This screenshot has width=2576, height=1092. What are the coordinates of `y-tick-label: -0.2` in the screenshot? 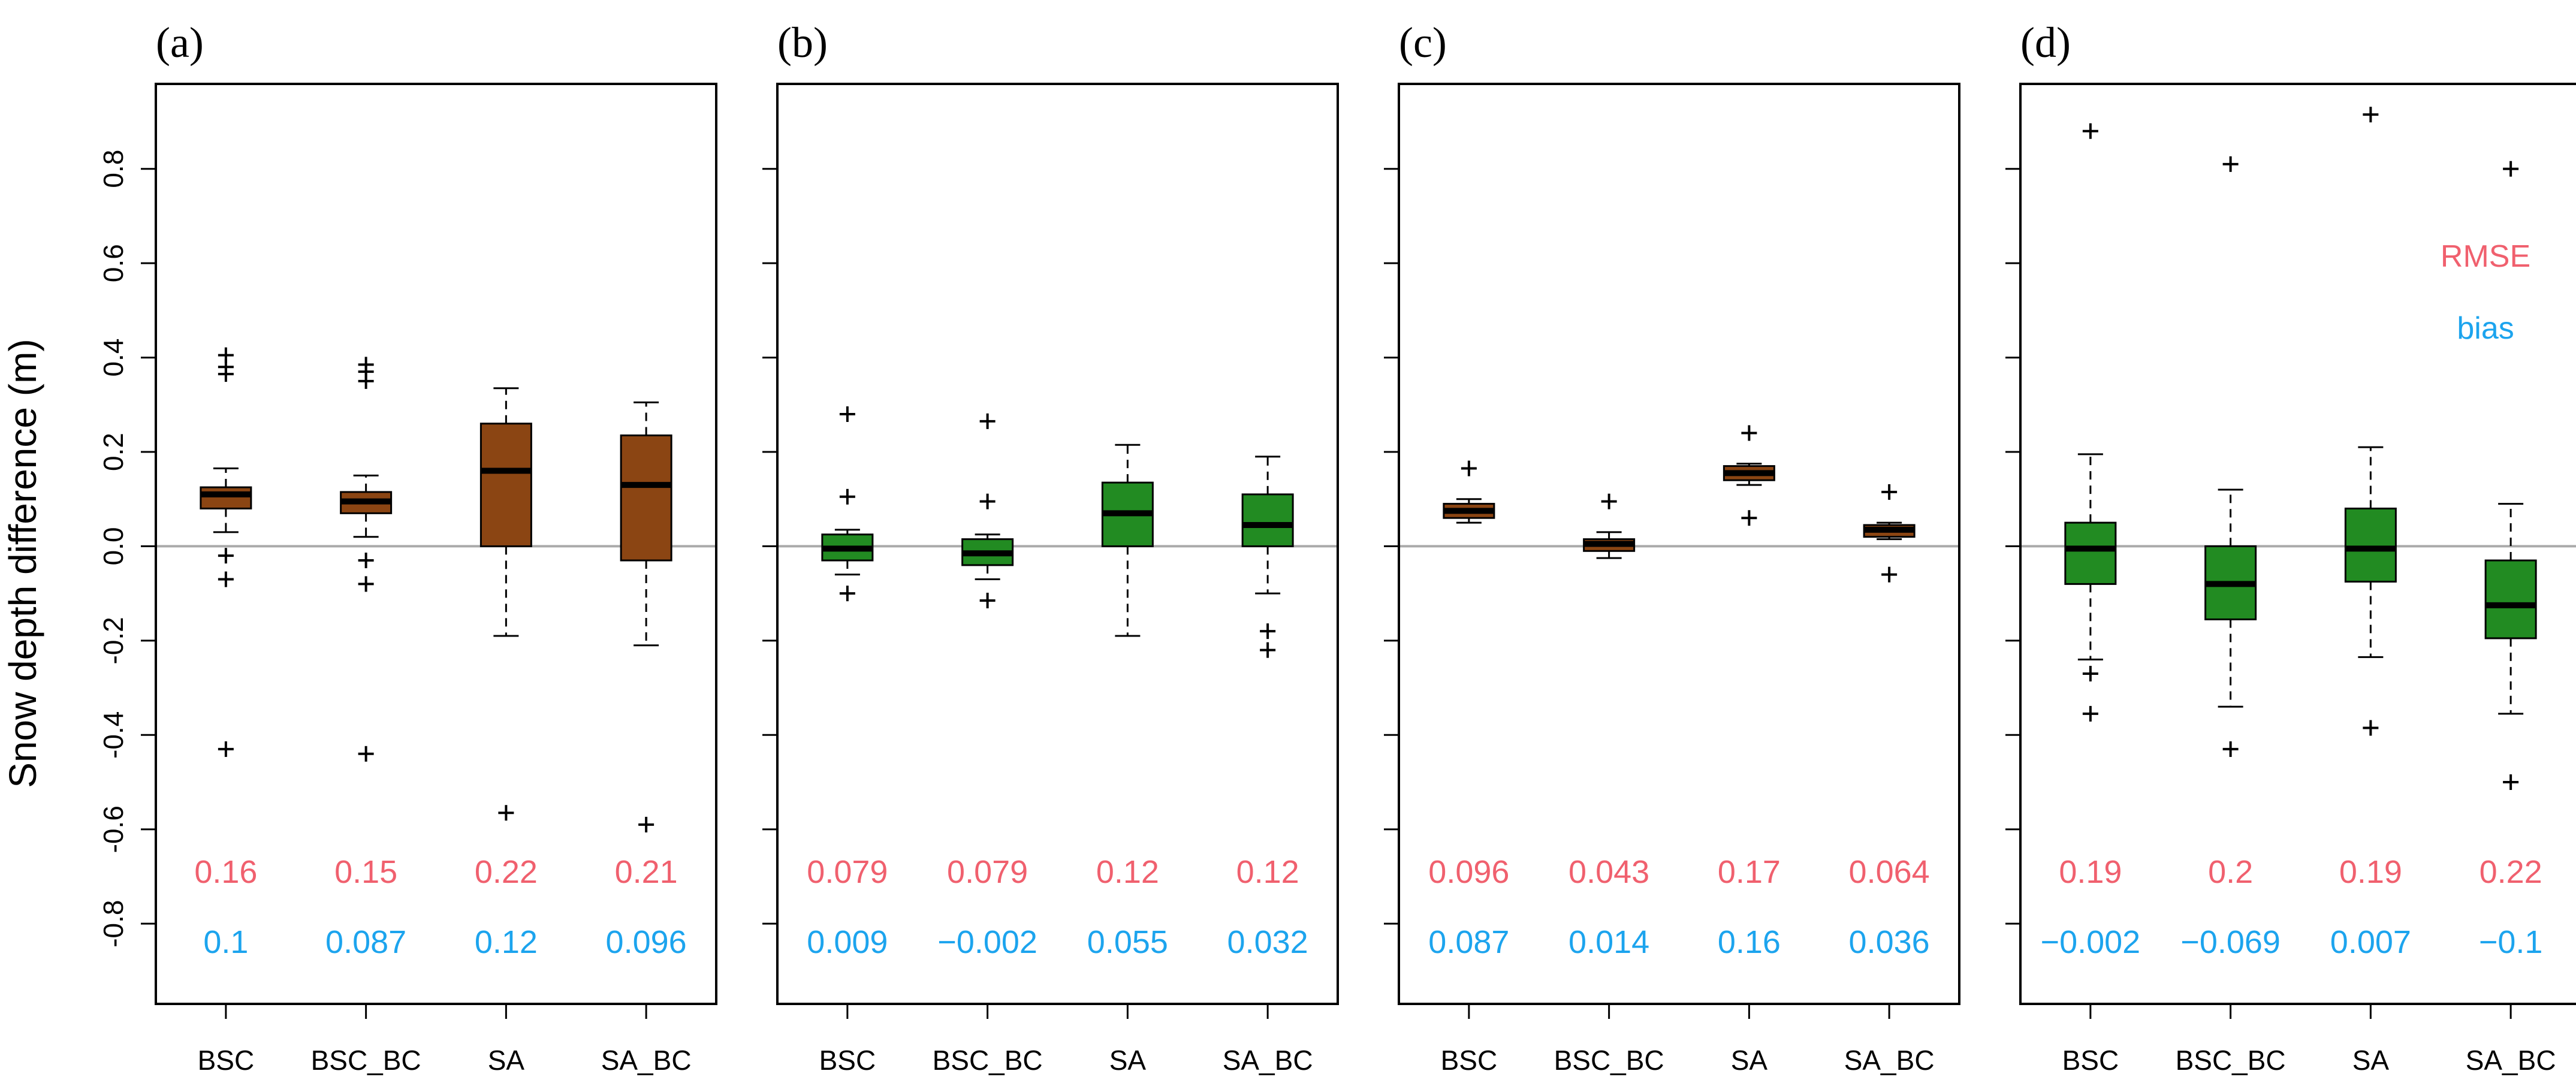 It's located at (114, 640).